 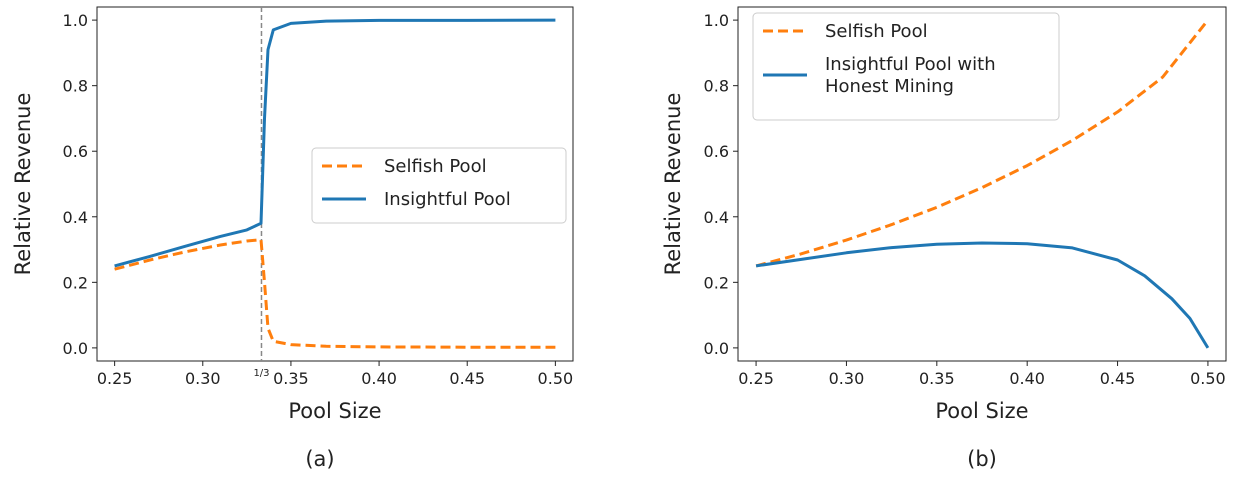 I want to click on legend-label-line: Insightful Pool, so click(x=447, y=199).